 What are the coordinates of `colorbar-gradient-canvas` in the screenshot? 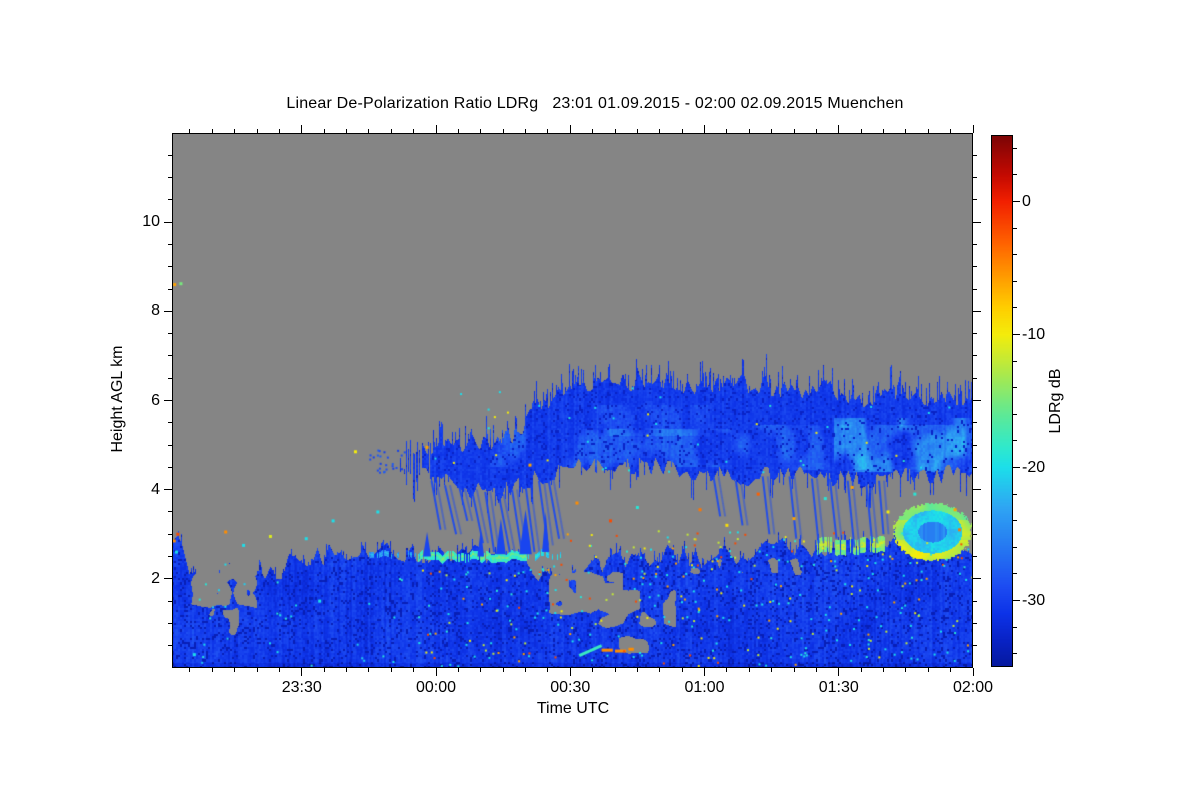 It's located at (1002, 401).